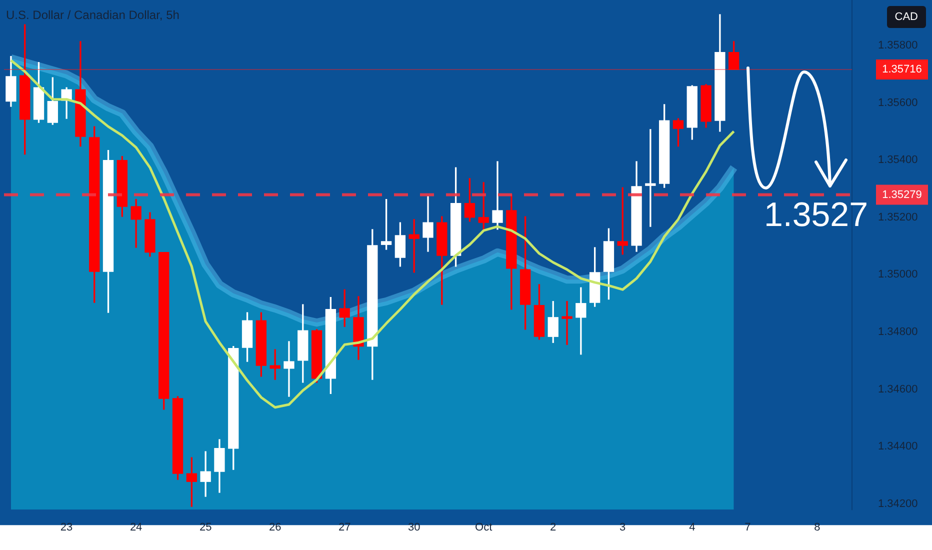 The width and height of the screenshot is (932, 550). What do you see at coordinates (898, 160) in the screenshot?
I see `y-tick-label: 1.35400` at bounding box center [898, 160].